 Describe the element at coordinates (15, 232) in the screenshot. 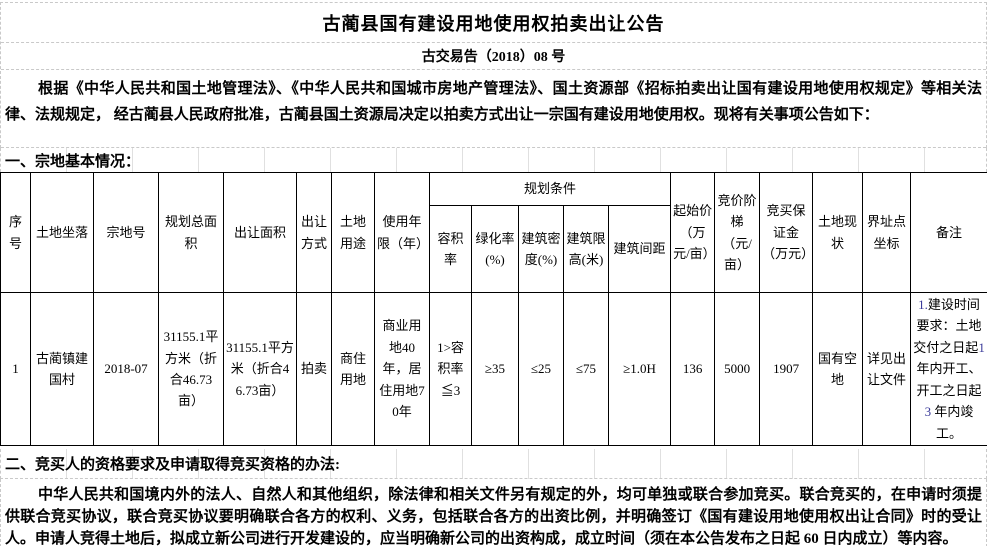

I see `th-serial: 序号` at that location.